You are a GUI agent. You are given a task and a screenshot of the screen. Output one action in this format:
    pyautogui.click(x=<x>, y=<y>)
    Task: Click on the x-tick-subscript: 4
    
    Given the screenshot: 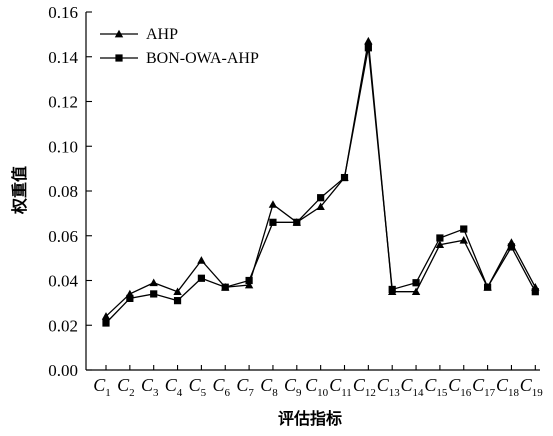 What is the action you would take?
    pyautogui.click(x=180, y=393)
    